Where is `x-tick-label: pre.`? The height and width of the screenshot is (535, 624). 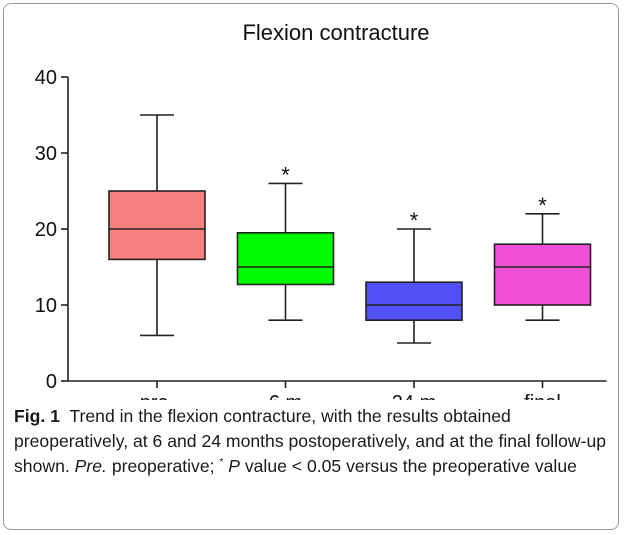 x-tick-label: pre. is located at coordinates (157, 396).